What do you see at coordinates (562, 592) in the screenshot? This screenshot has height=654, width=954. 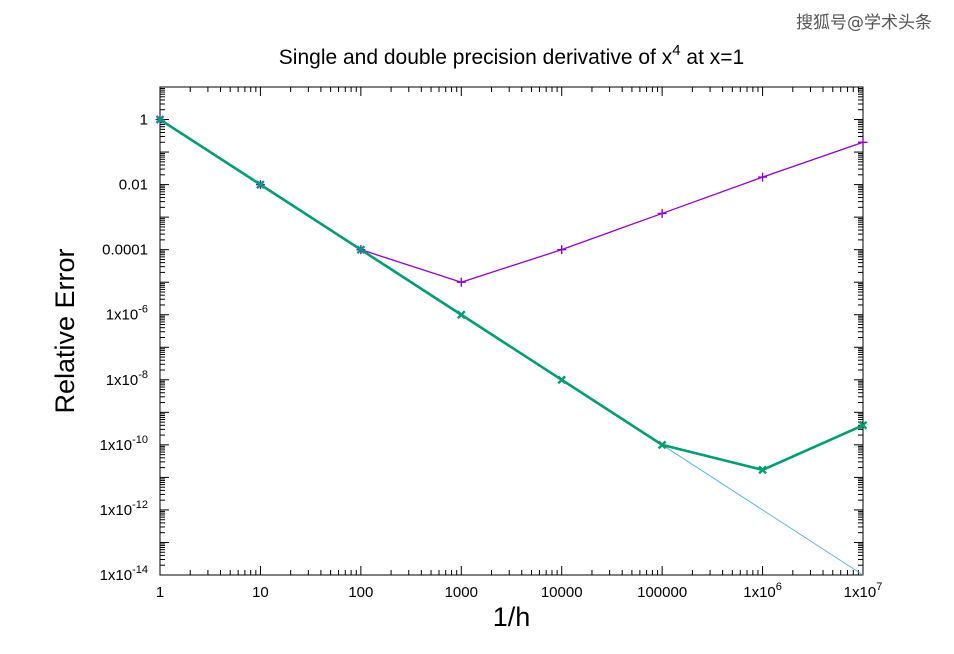 I see `x-tick-label: 10000` at bounding box center [562, 592].